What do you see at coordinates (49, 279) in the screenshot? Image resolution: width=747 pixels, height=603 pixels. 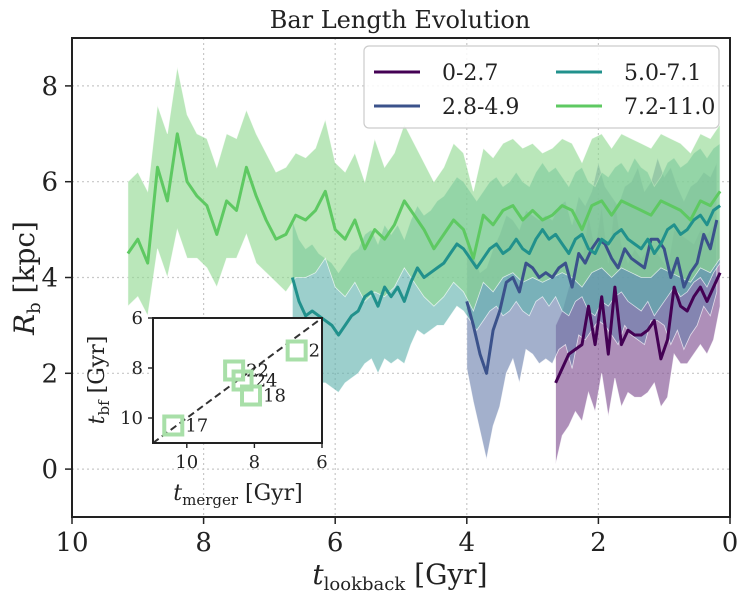 I see `y-tick-label: 4` at bounding box center [49, 279].